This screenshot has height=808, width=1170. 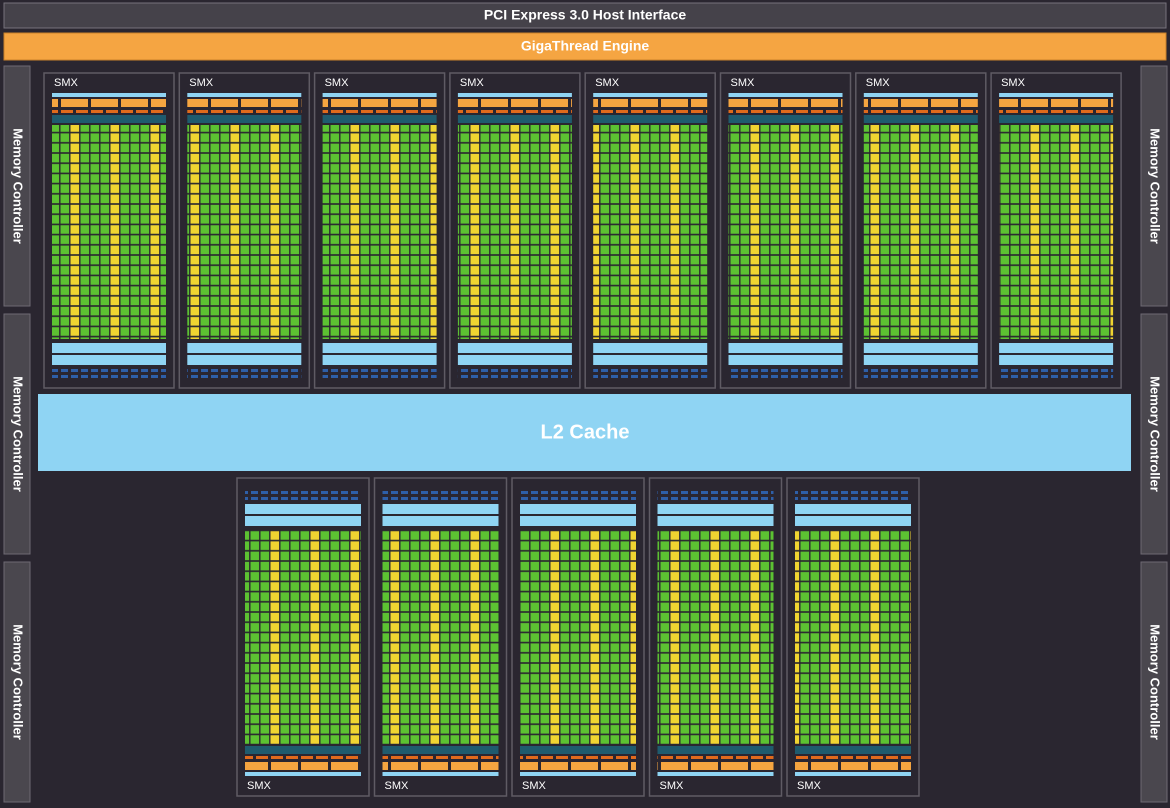 What do you see at coordinates (585, 46) in the screenshot?
I see `engine-bar` at bounding box center [585, 46].